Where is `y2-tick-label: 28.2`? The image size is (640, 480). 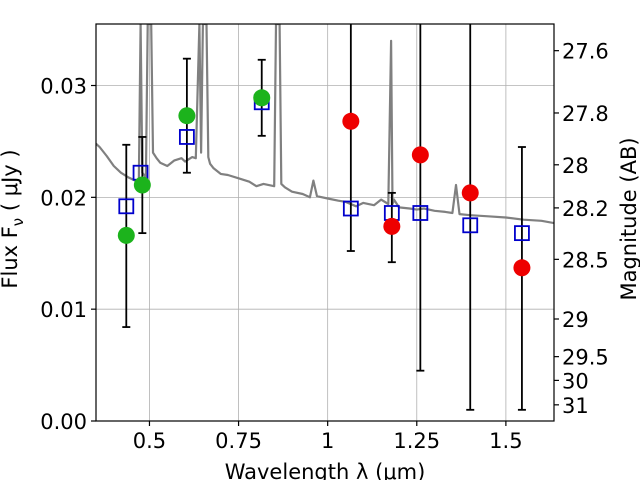
y2-tick-label: 28.2 is located at coordinates (585, 209).